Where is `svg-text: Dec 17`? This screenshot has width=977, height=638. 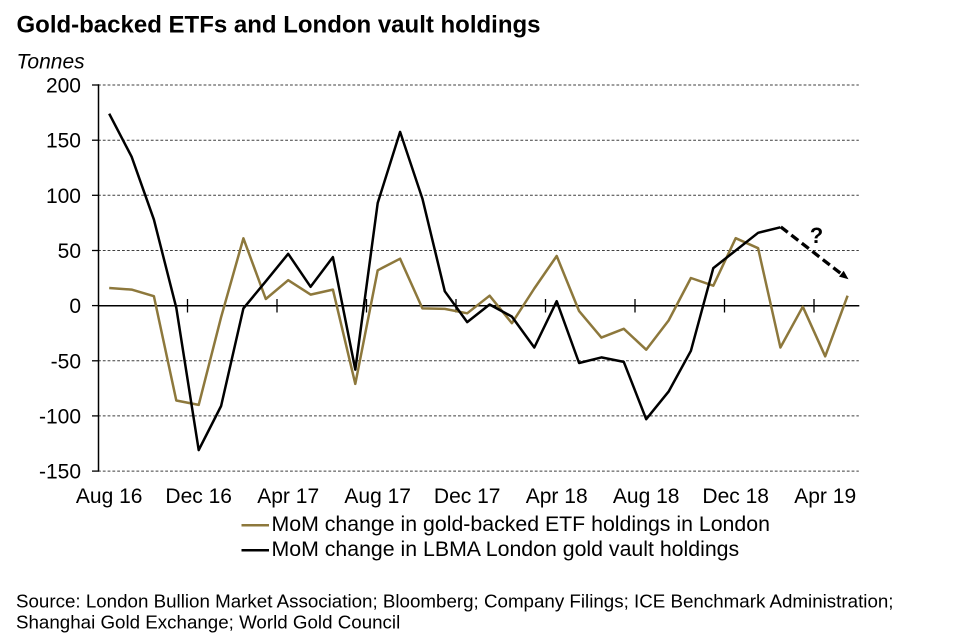 svg-text: Dec 17 is located at coordinates (467, 496).